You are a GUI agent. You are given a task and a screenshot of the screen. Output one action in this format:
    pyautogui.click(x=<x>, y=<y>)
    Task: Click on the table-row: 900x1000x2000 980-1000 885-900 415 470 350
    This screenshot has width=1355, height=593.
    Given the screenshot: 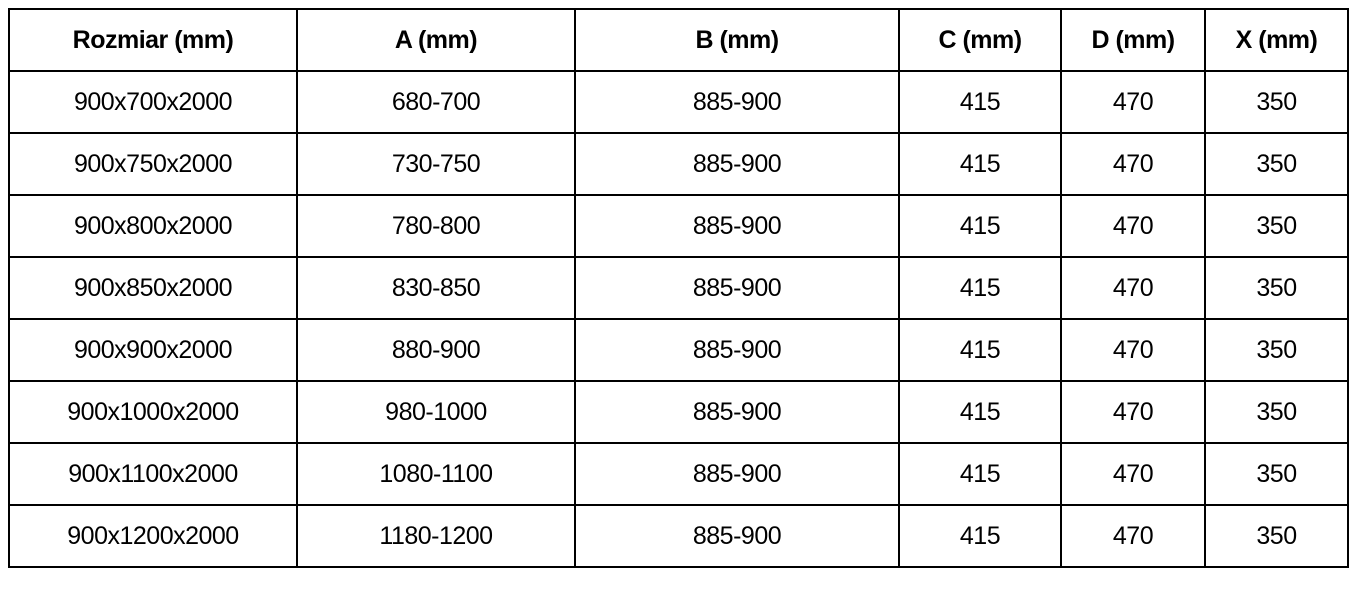 What is the action you would take?
    pyautogui.click(x=678, y=412)
    